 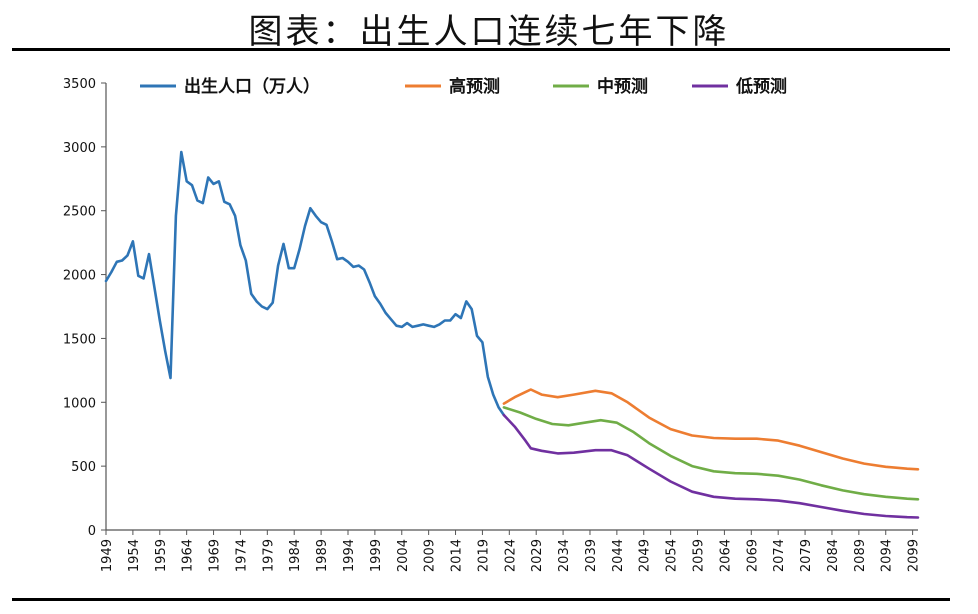 What do you see at coordinates (564, 555) in the screenshot?
I see `x-tick-label: 2034` at bounding box center [564, 555].